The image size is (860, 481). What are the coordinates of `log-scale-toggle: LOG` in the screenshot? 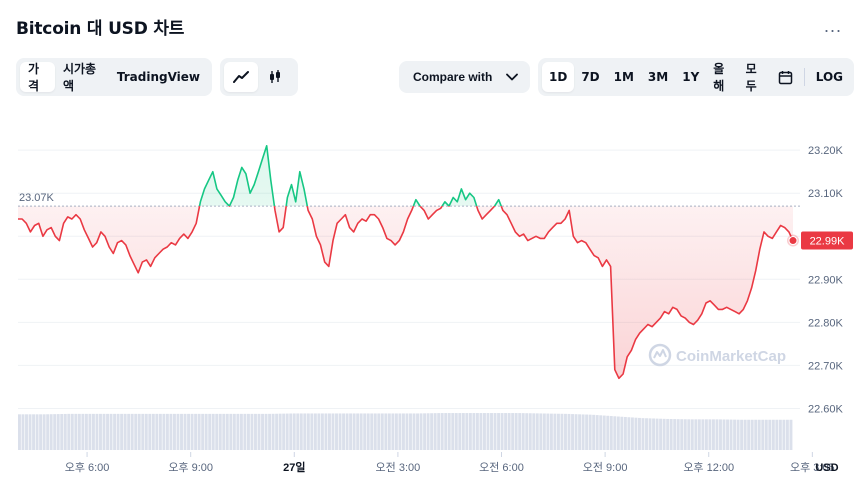 It's located at (829, 77).